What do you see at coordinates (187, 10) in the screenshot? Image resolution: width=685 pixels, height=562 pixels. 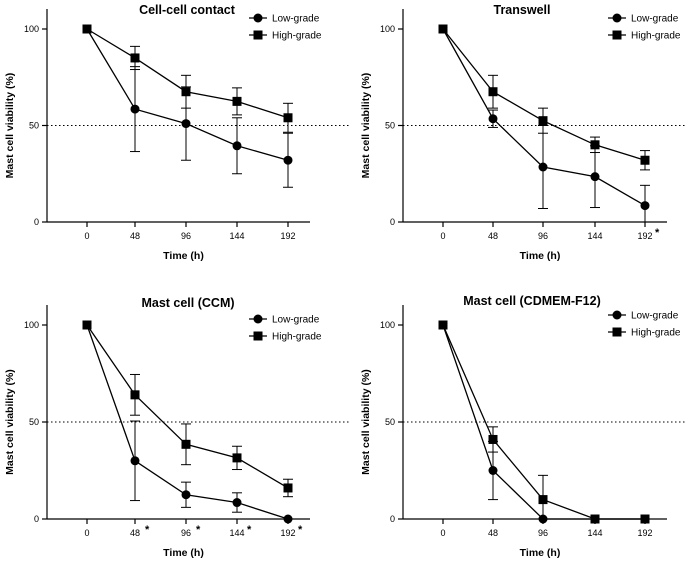 I see `chart-title: Cell-cell contact` at bounding box center [187, 10].